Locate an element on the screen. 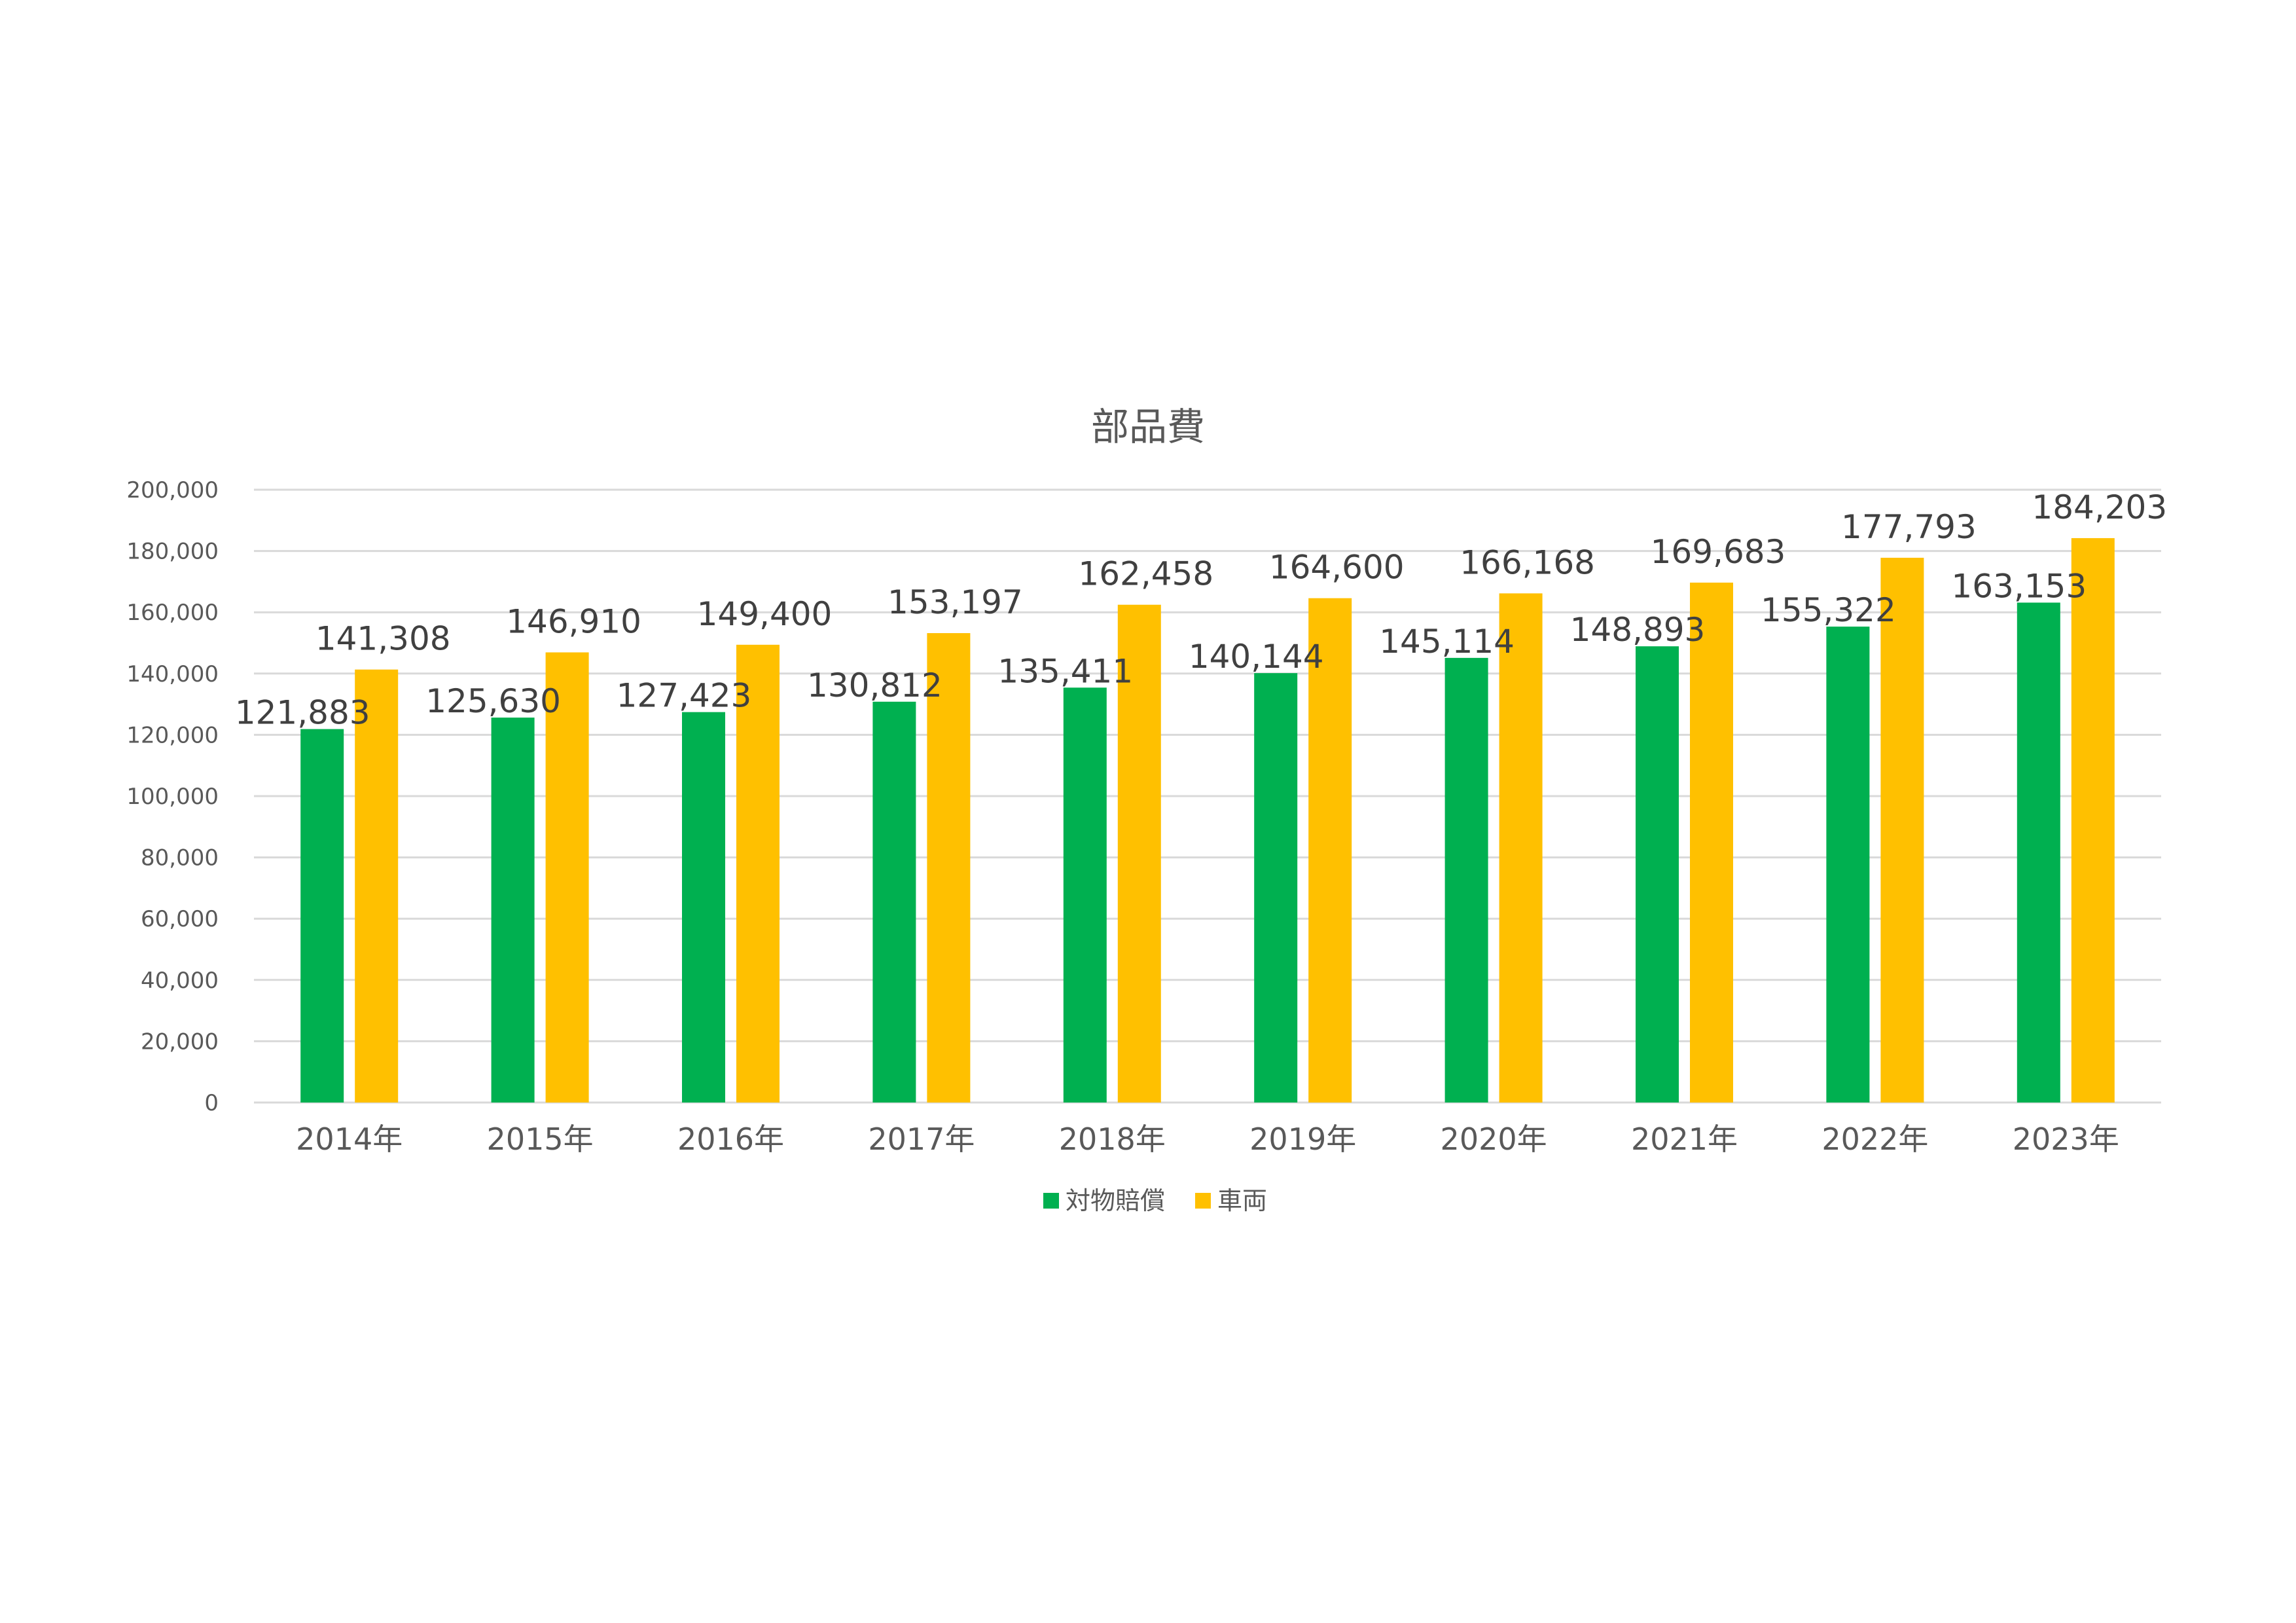 This screenshot has width=2296, height=1623. legend: 対物賠償 車両 is located at coordinates (1155, 1200).